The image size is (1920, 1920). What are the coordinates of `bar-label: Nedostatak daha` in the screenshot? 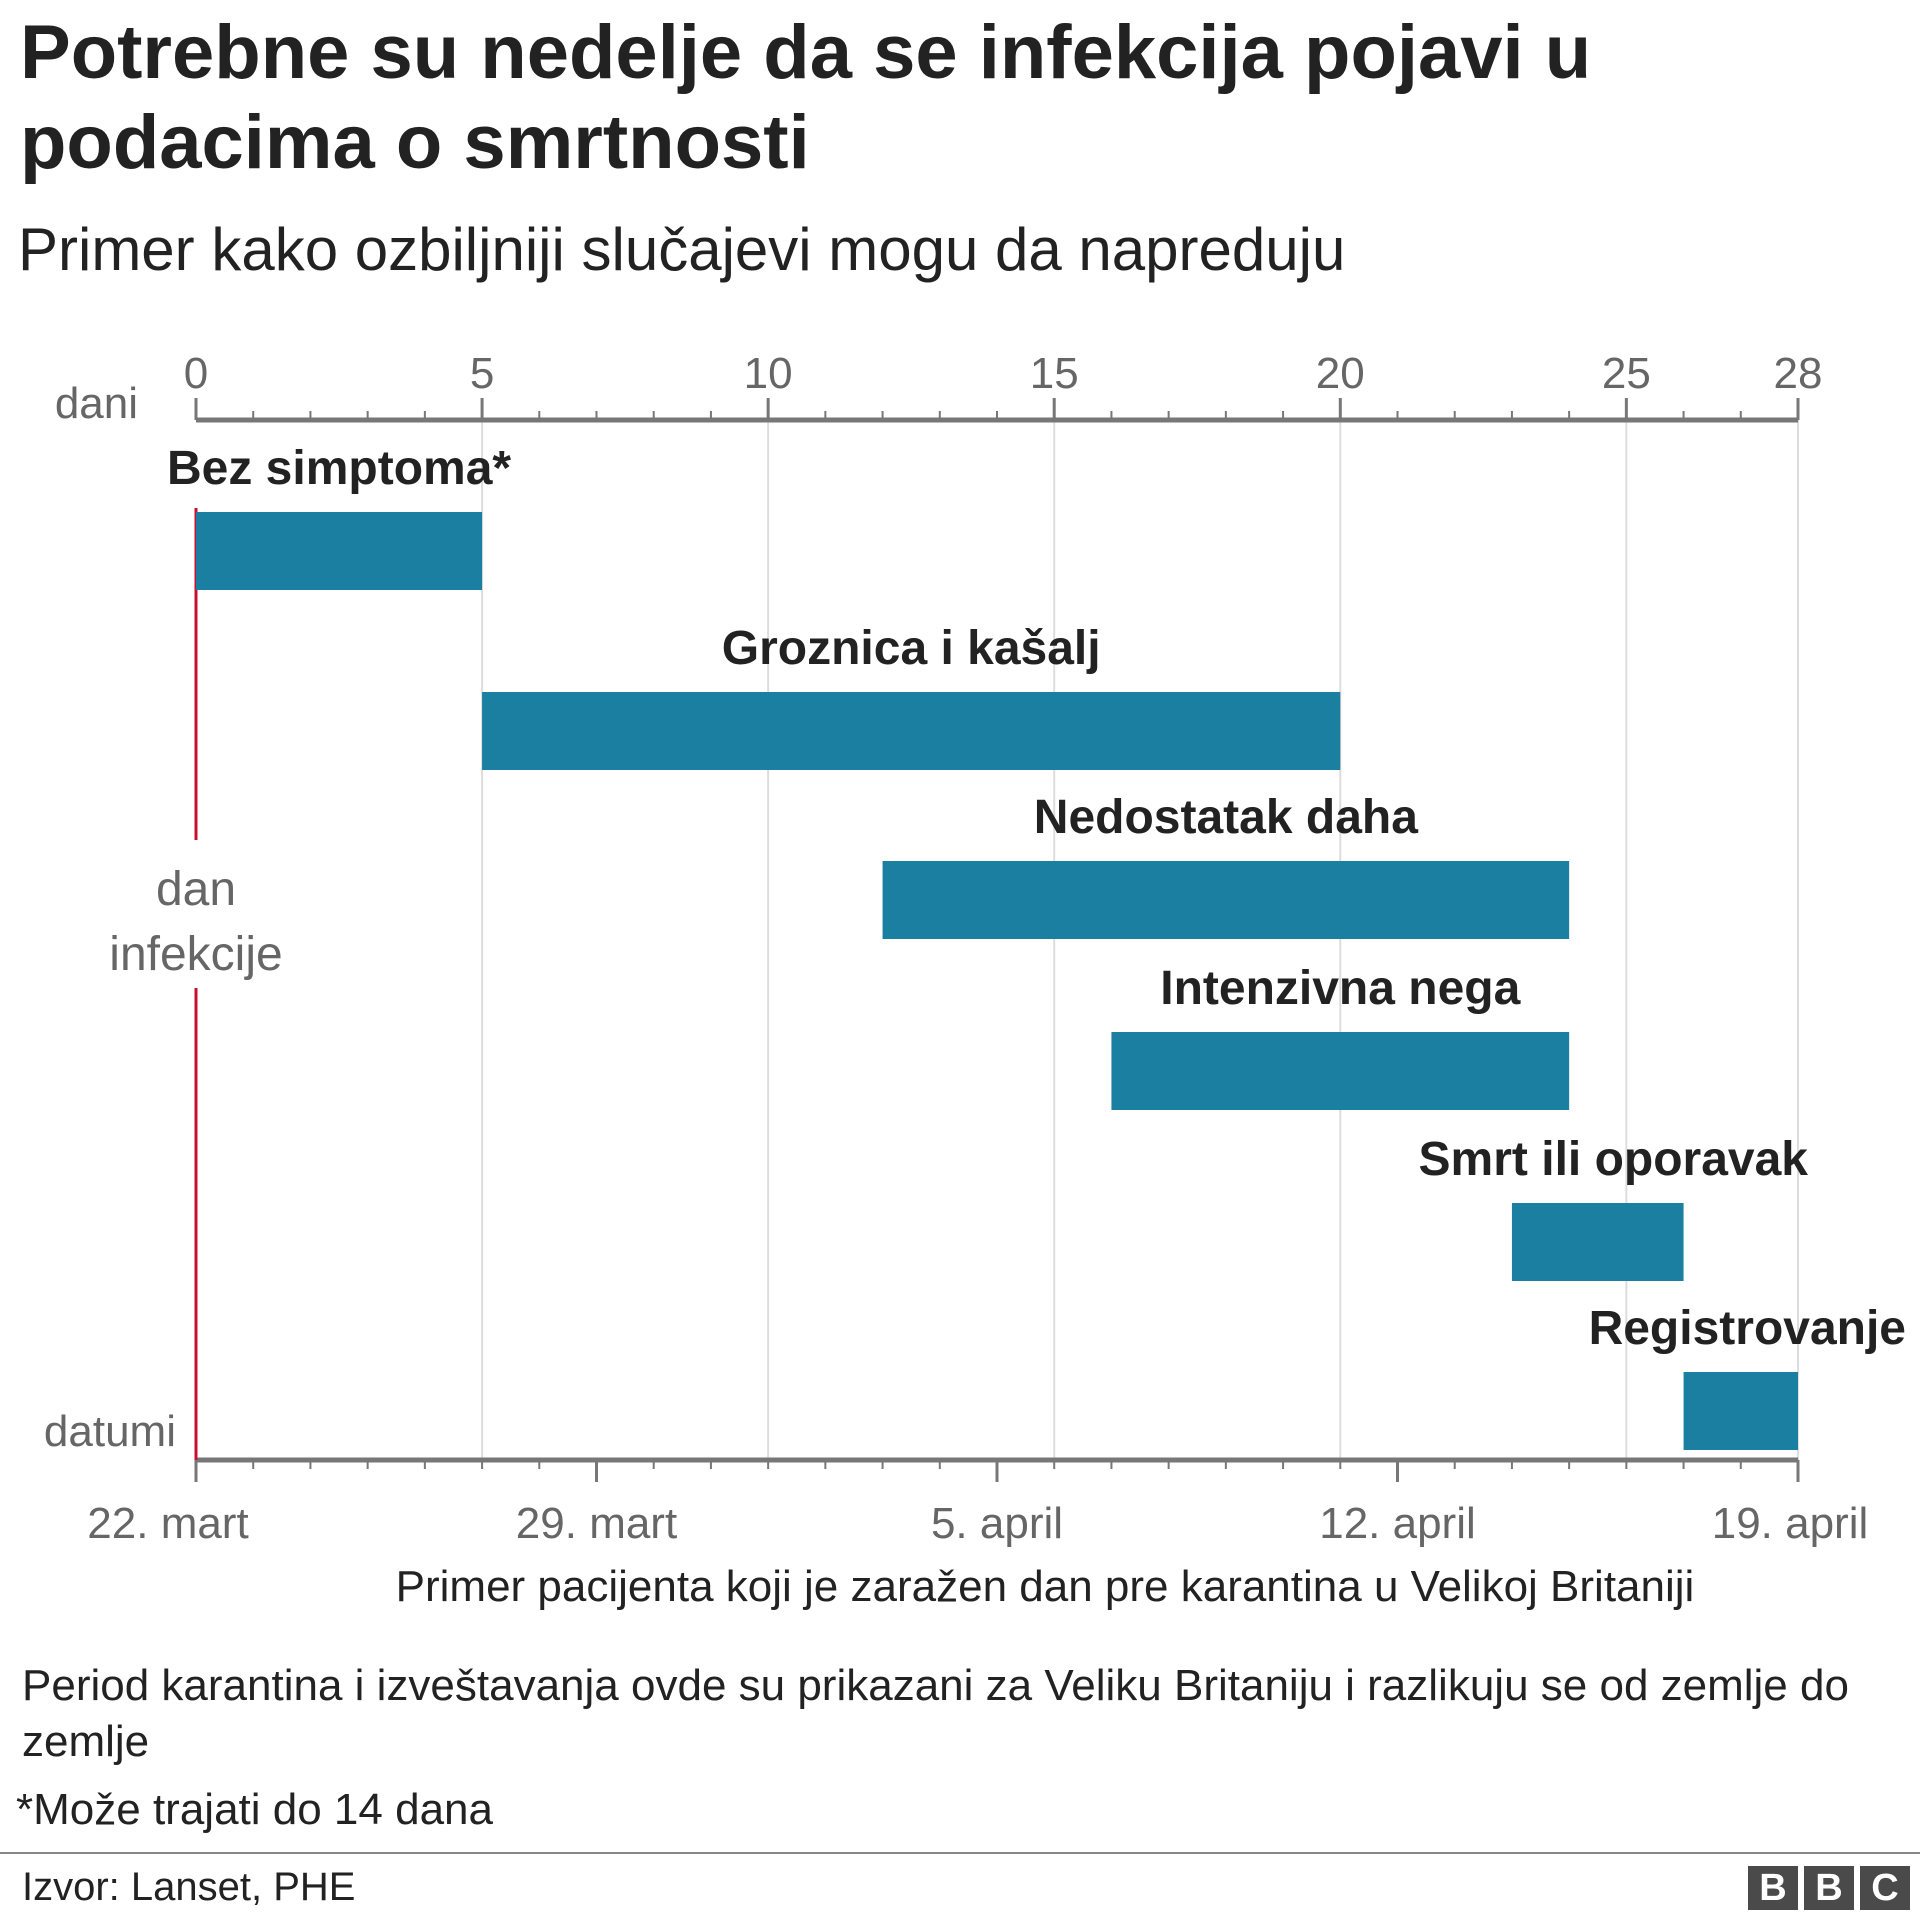 It's located at (1226, 817).